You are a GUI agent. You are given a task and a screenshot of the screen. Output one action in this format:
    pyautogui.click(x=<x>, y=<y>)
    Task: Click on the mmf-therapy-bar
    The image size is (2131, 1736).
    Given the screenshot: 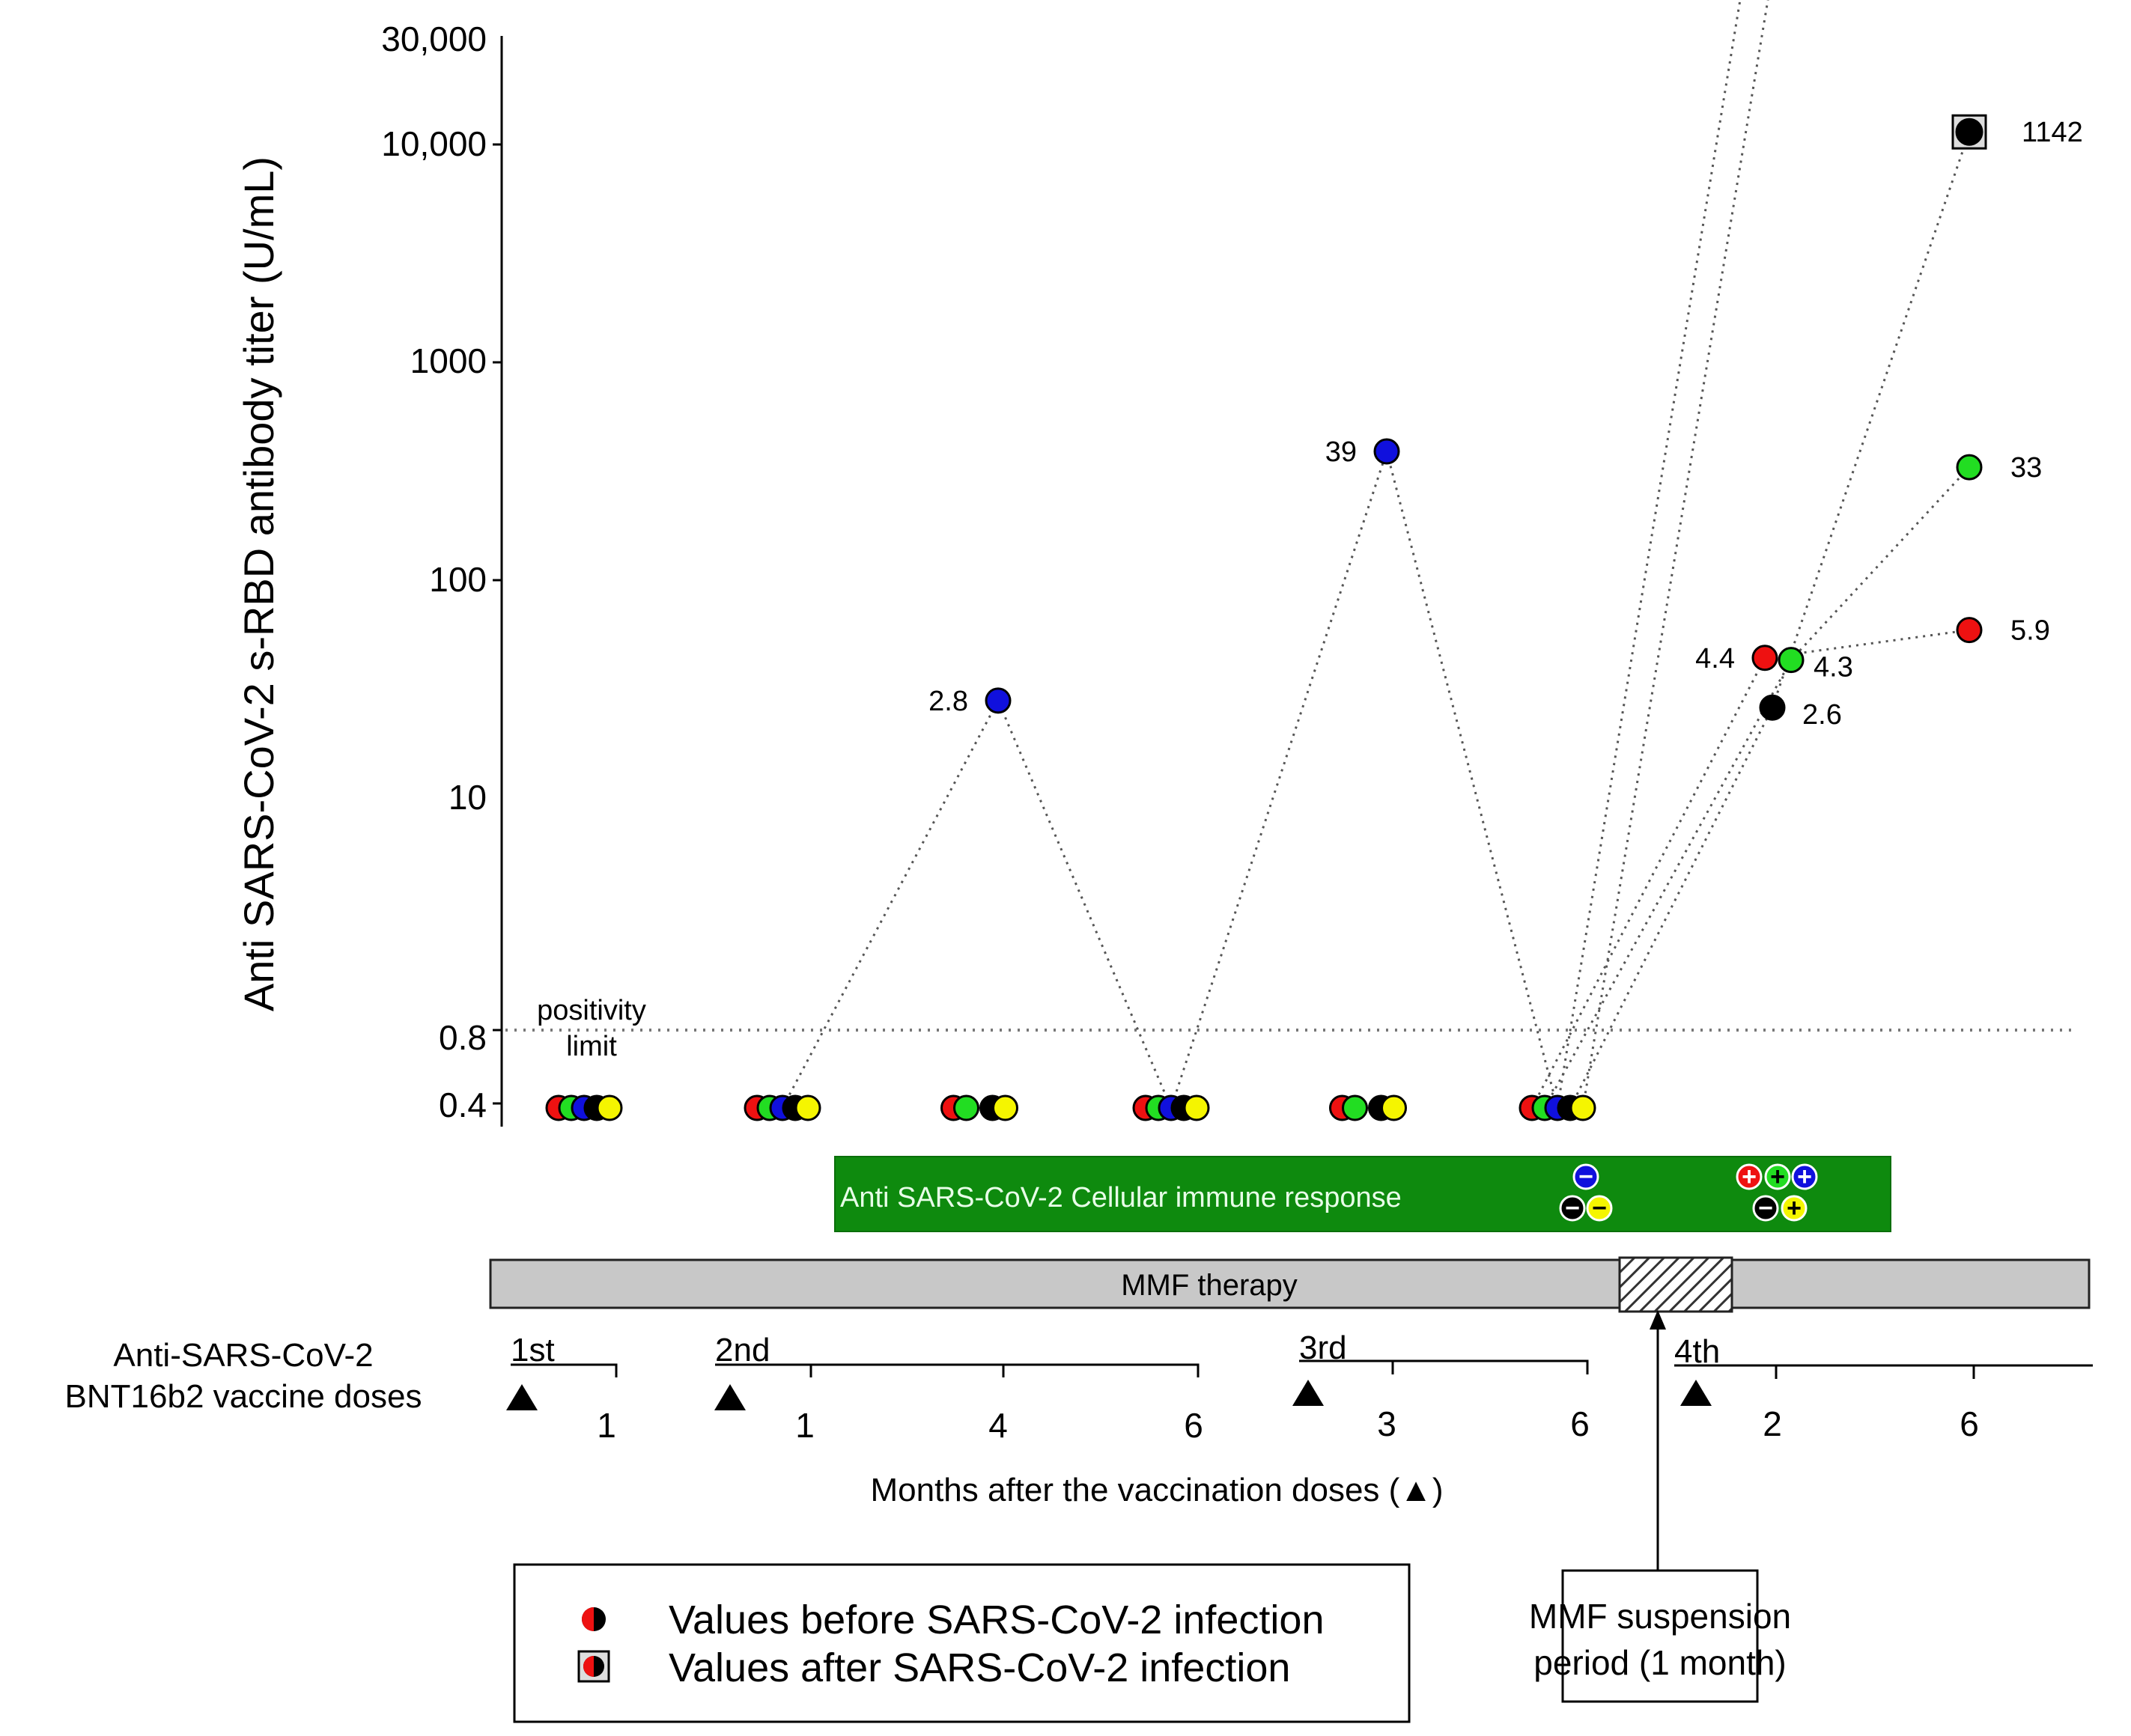 What is the action you would take?
    pyautogui.click(x=1290, y=1283)
    